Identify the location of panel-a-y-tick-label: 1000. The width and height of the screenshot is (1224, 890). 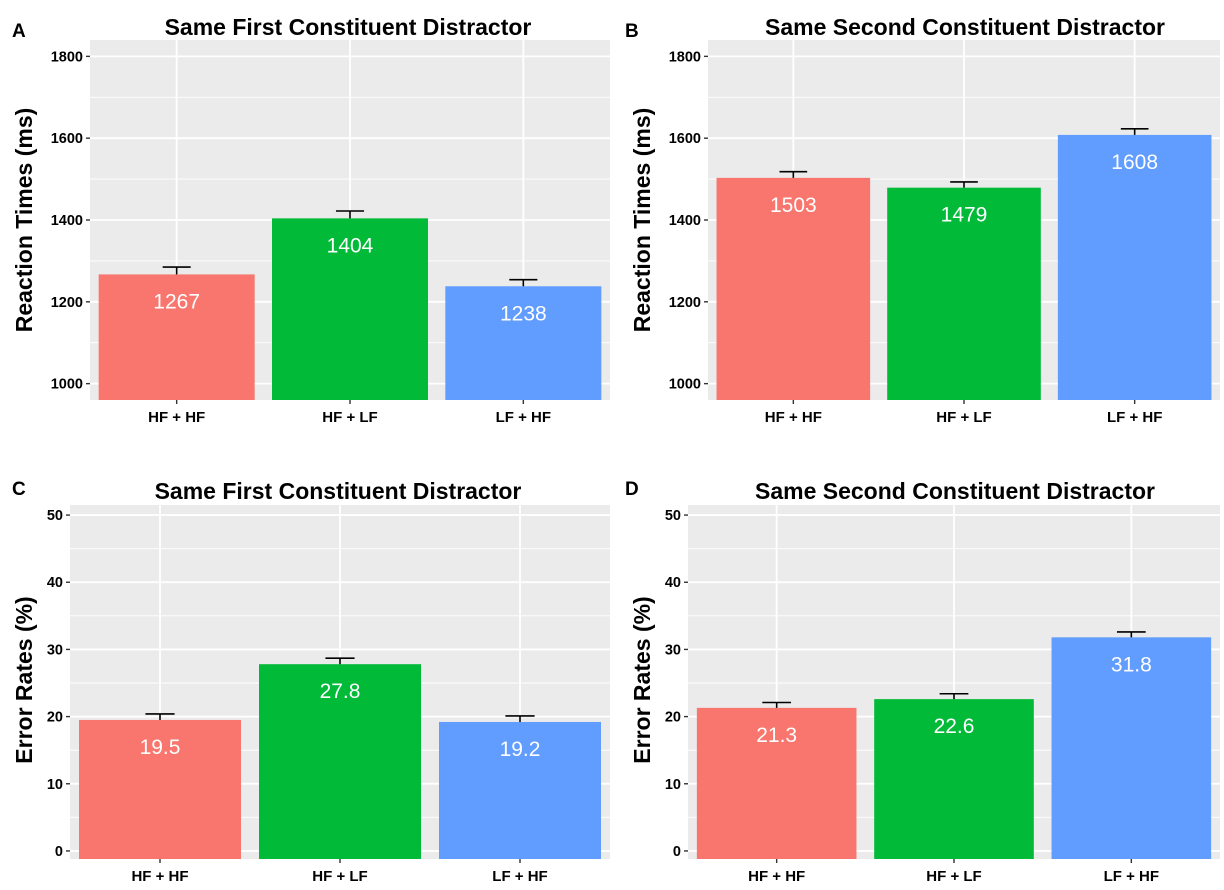
(67, 385).